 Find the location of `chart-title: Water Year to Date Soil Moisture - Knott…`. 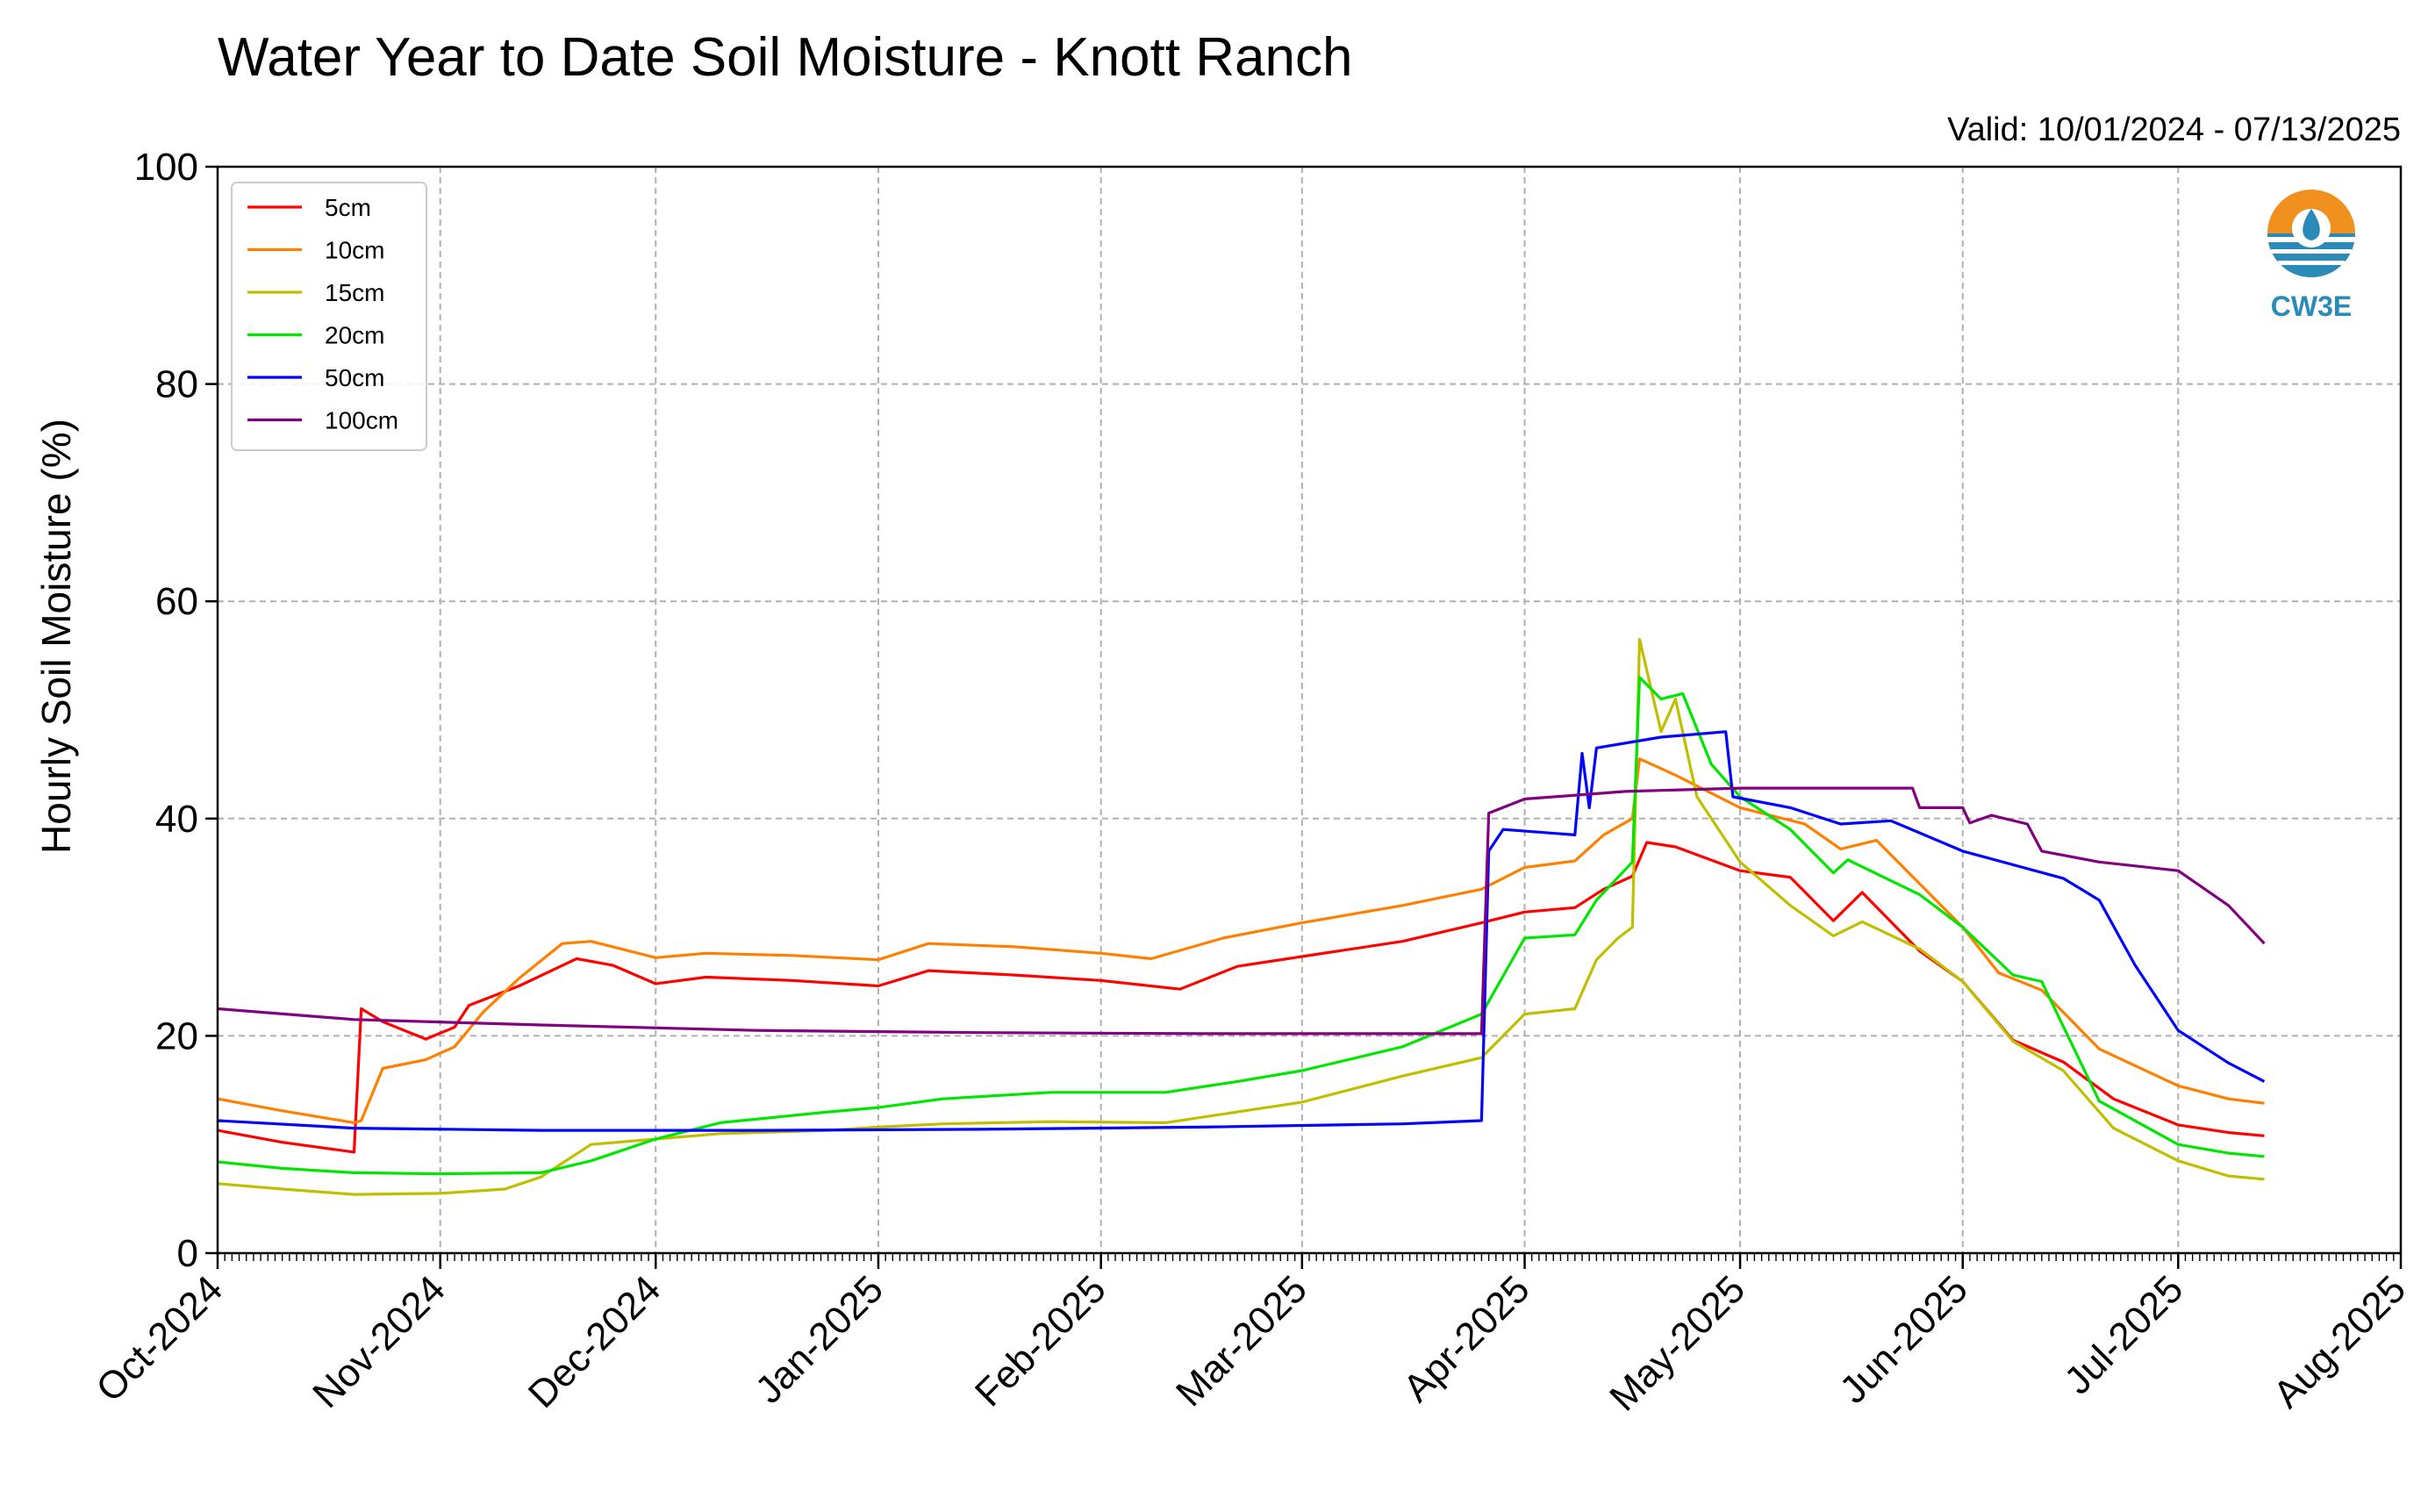

chart-title: Water Year to Date Soil Moisture - Knott… is located at coordinates (785, 57).